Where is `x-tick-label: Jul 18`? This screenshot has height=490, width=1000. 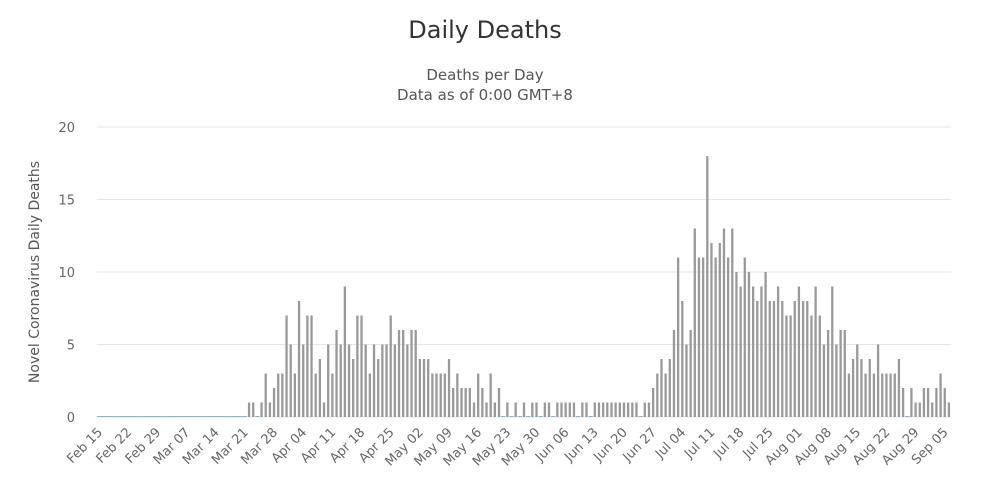
x-tick-label: Jul 18 is located at coordinates (728, 443).